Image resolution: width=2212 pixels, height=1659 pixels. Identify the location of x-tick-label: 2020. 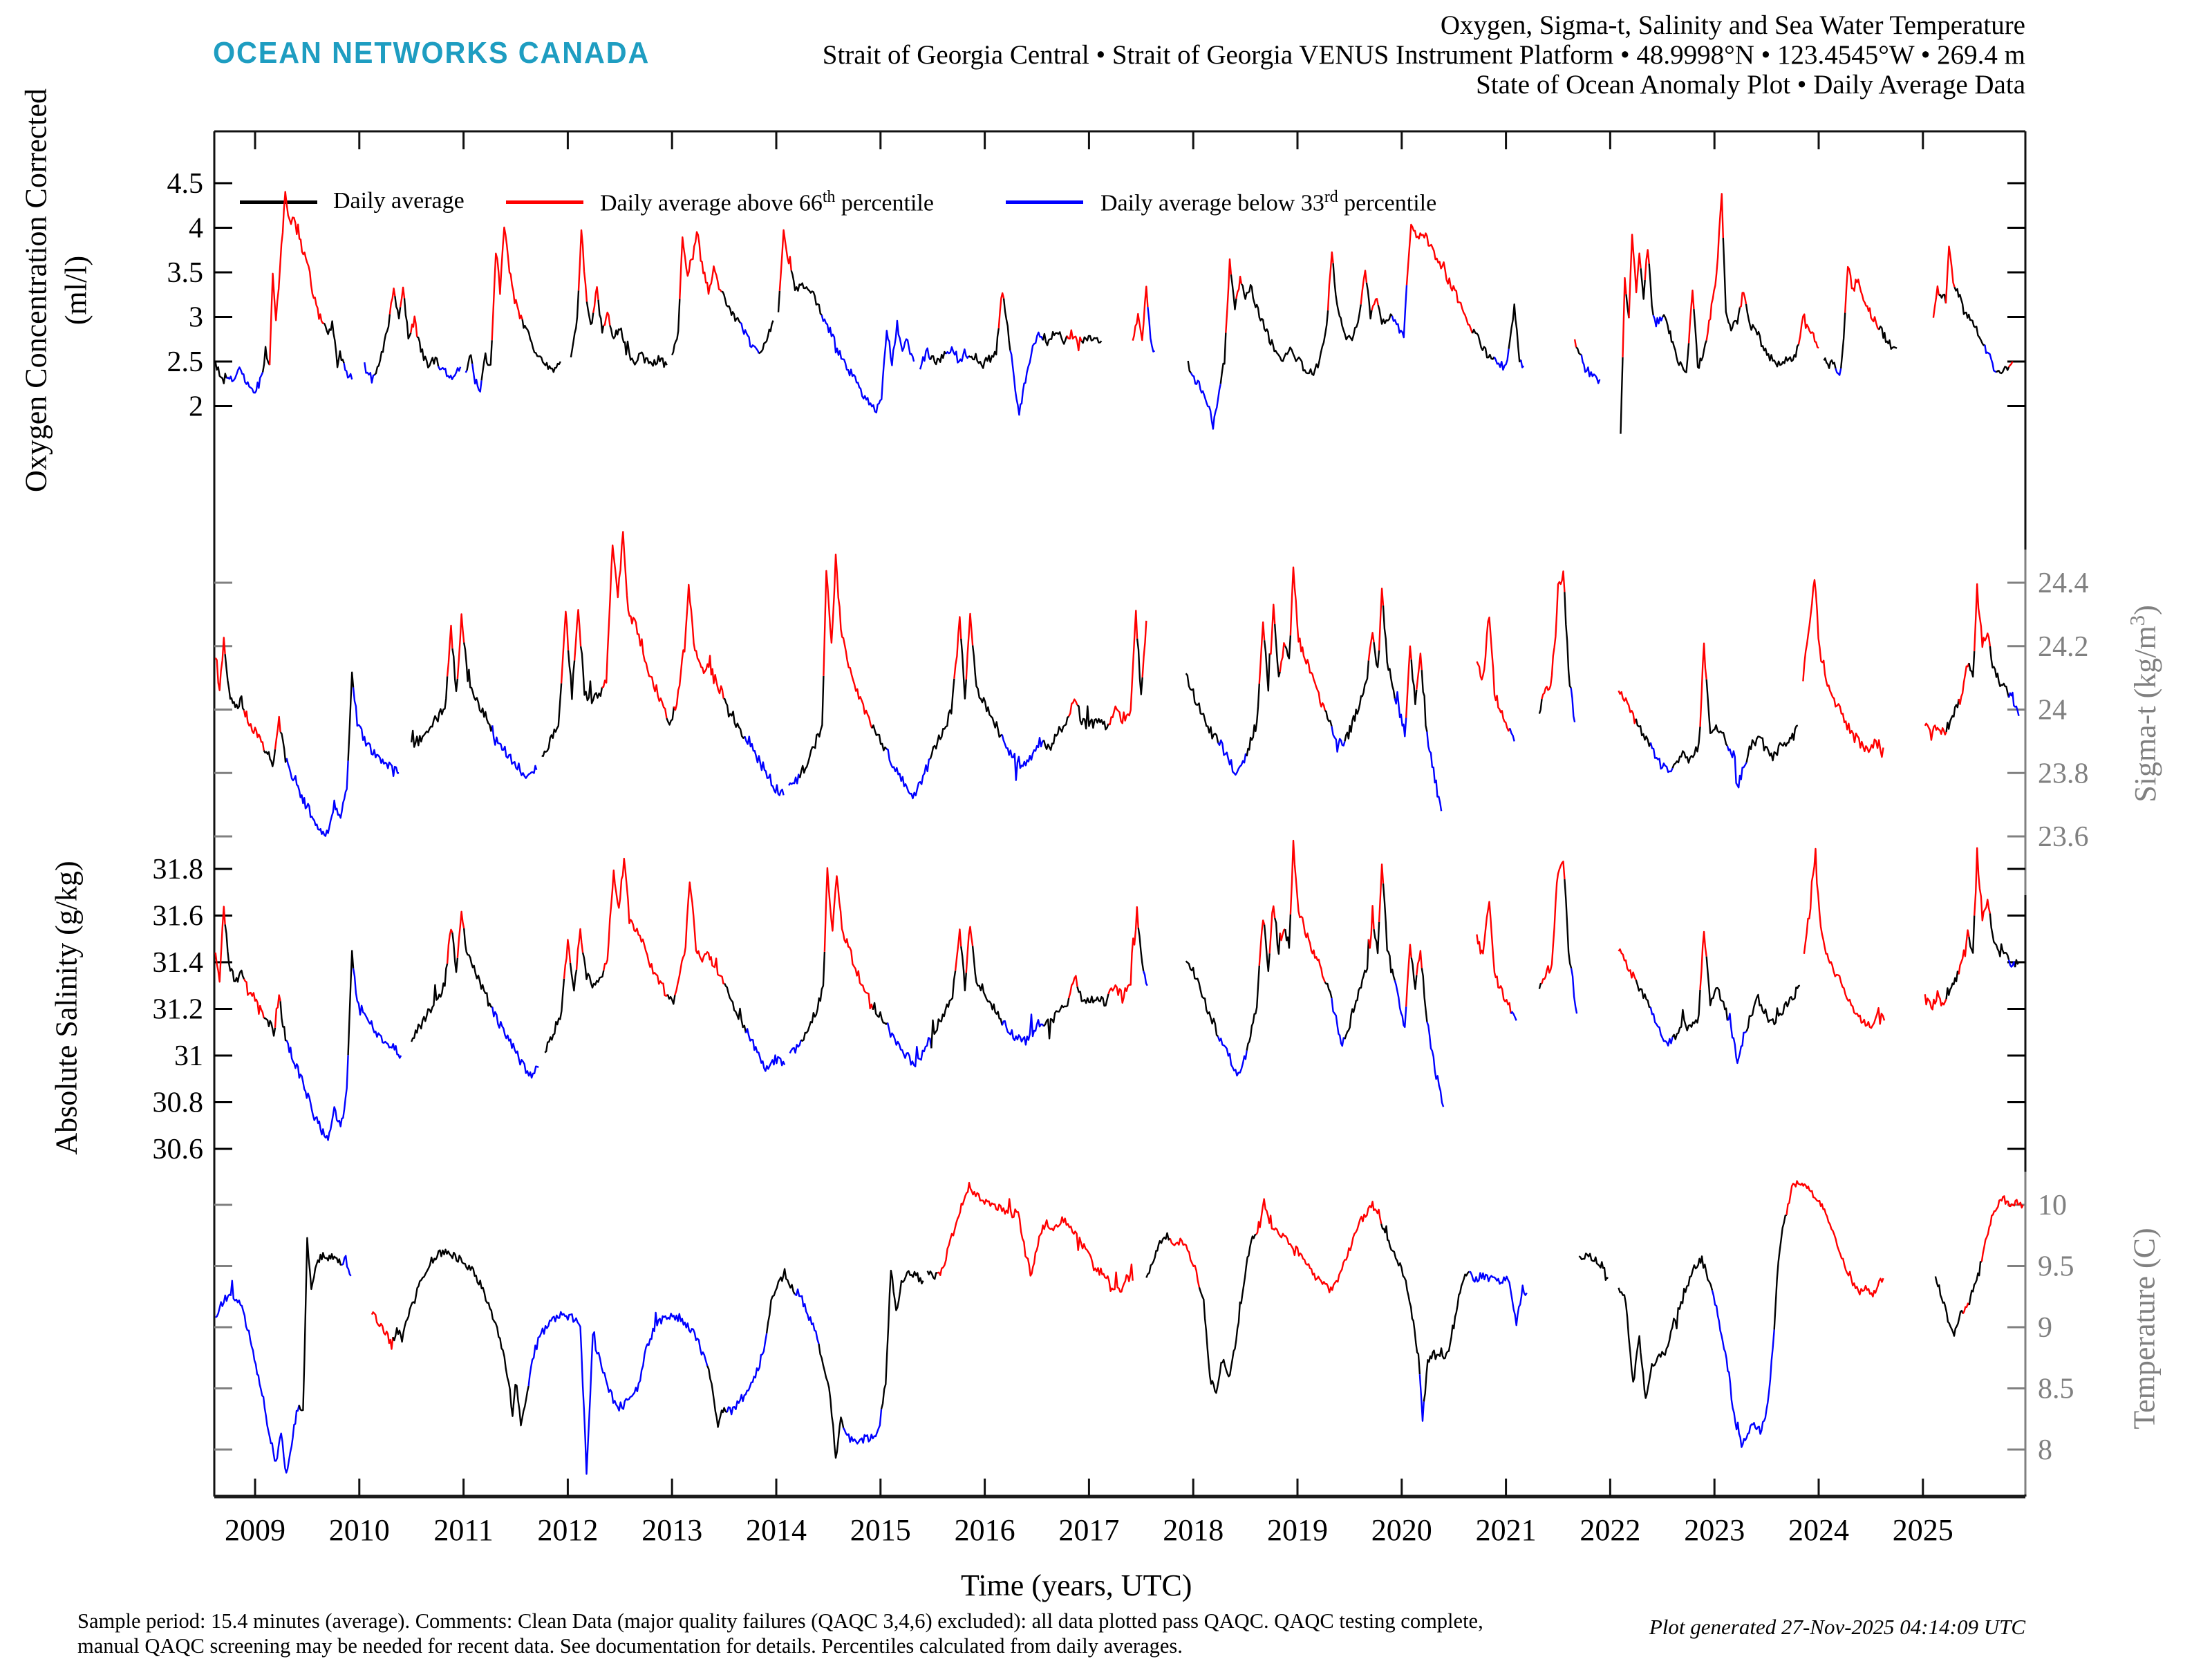
(1401, 1530).